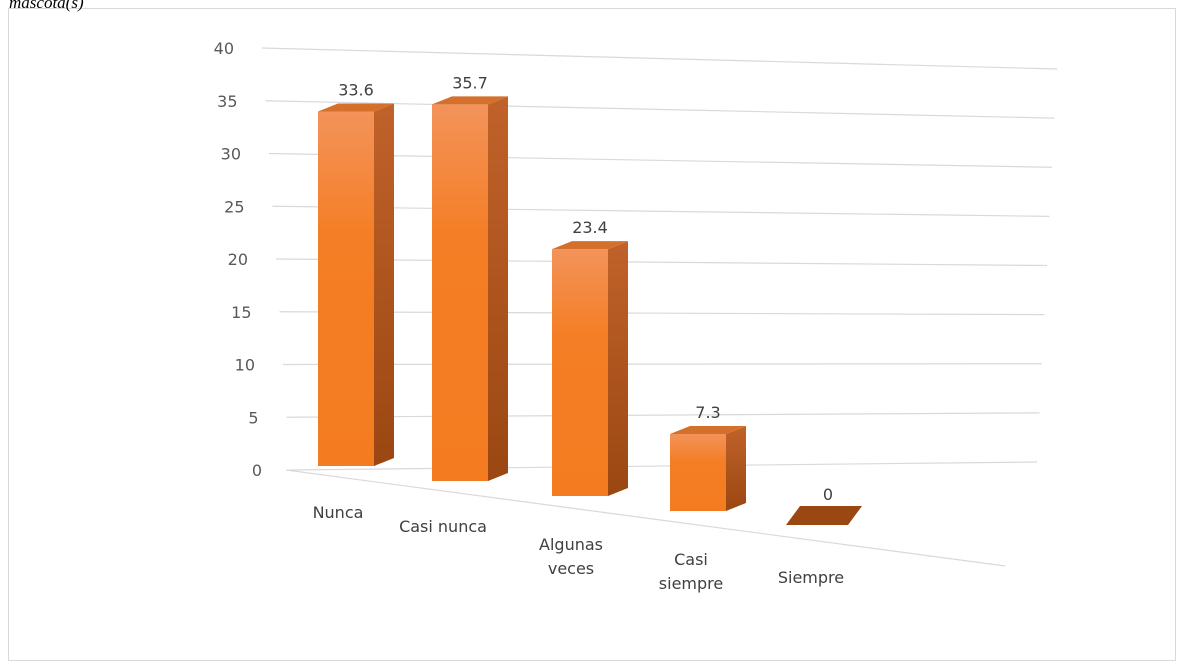  Describe the element at coordinates (811, 577) in the screenshot. I see `category-label: Siempre` at that location.